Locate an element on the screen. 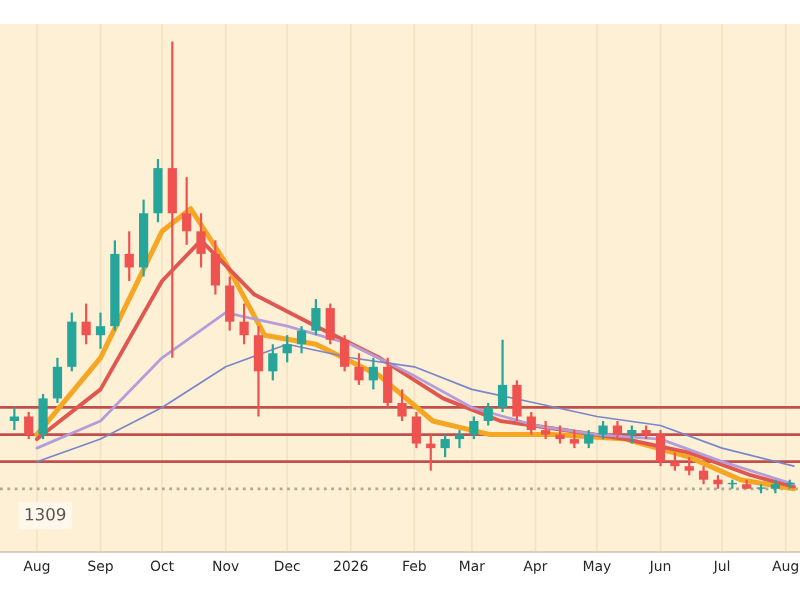 This screenshot has height=600, width=800. text: 1309 is located at coordinates (45, 514).